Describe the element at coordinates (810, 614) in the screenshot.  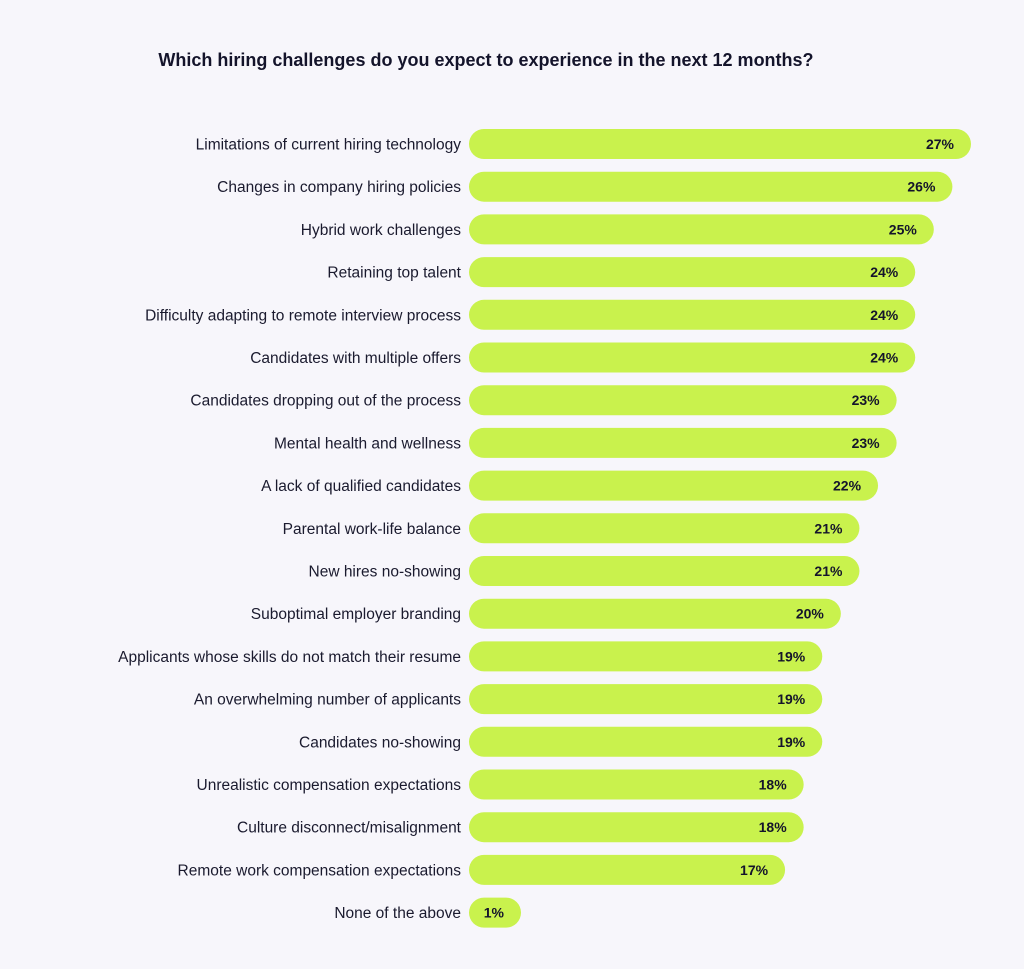
I see `value-label: 20%` at that location.